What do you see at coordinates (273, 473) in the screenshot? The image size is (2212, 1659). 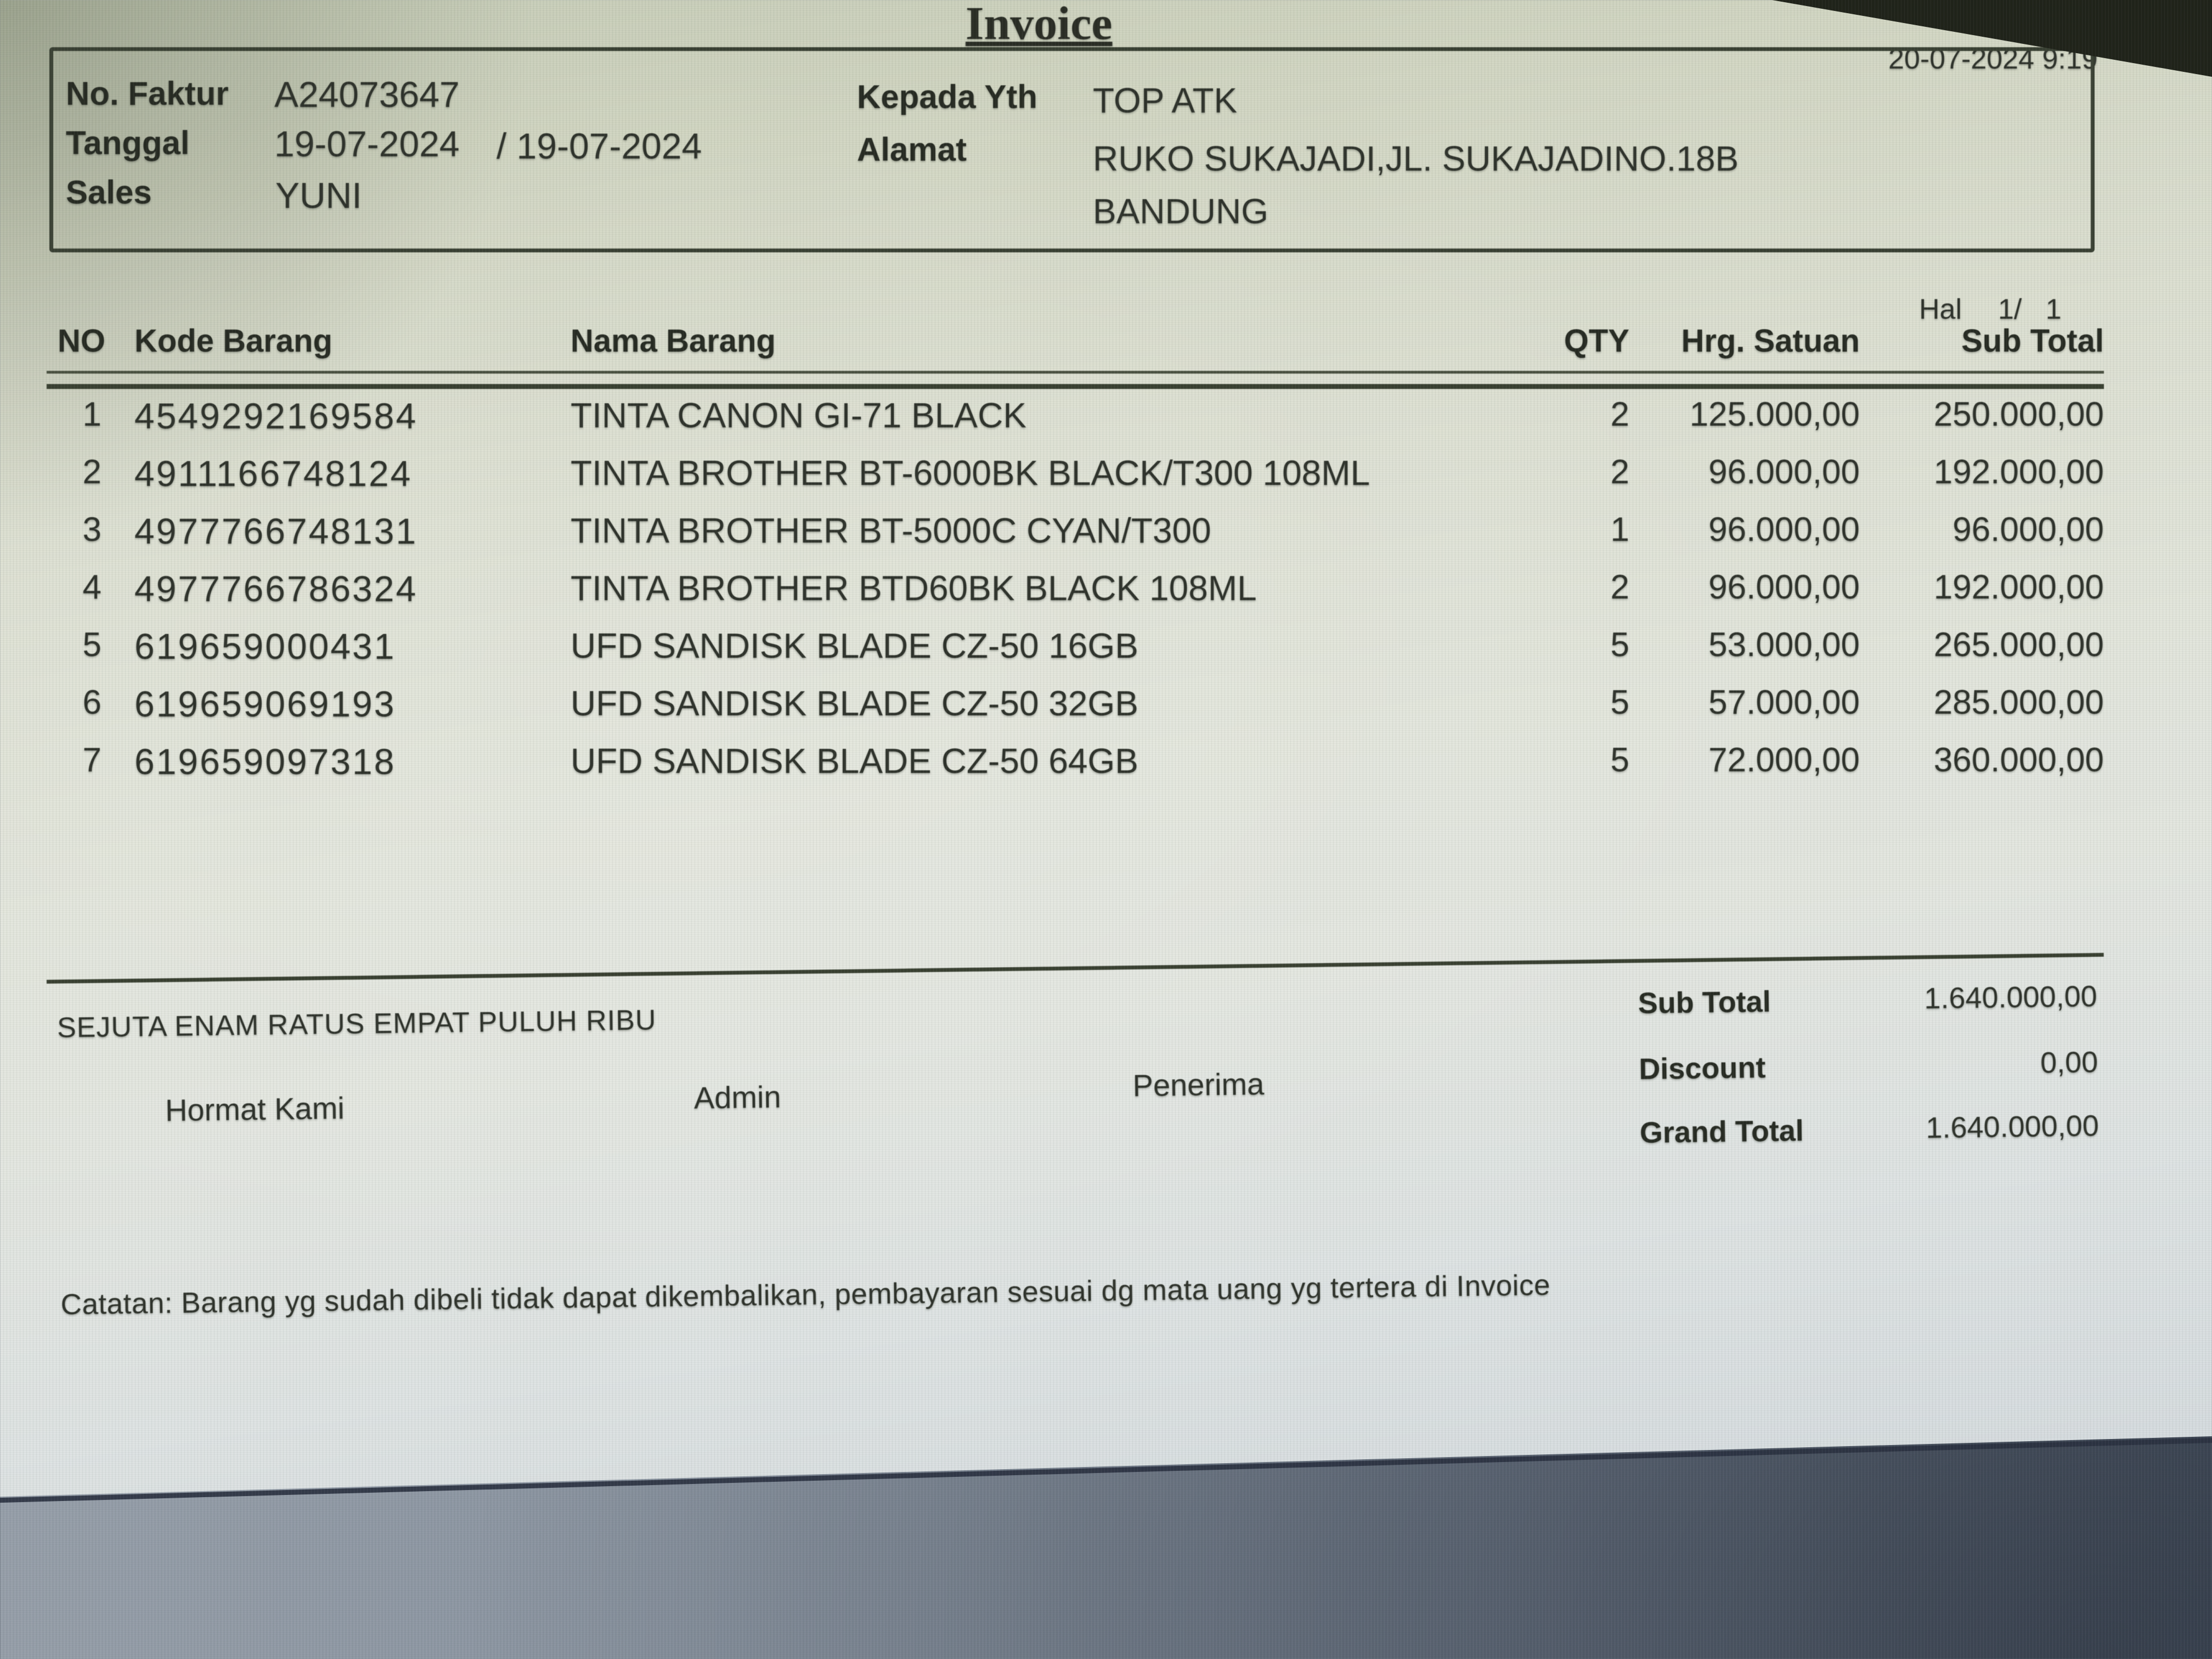 I see `row-kode: 4911166748124` at bounding box center [273, 473].